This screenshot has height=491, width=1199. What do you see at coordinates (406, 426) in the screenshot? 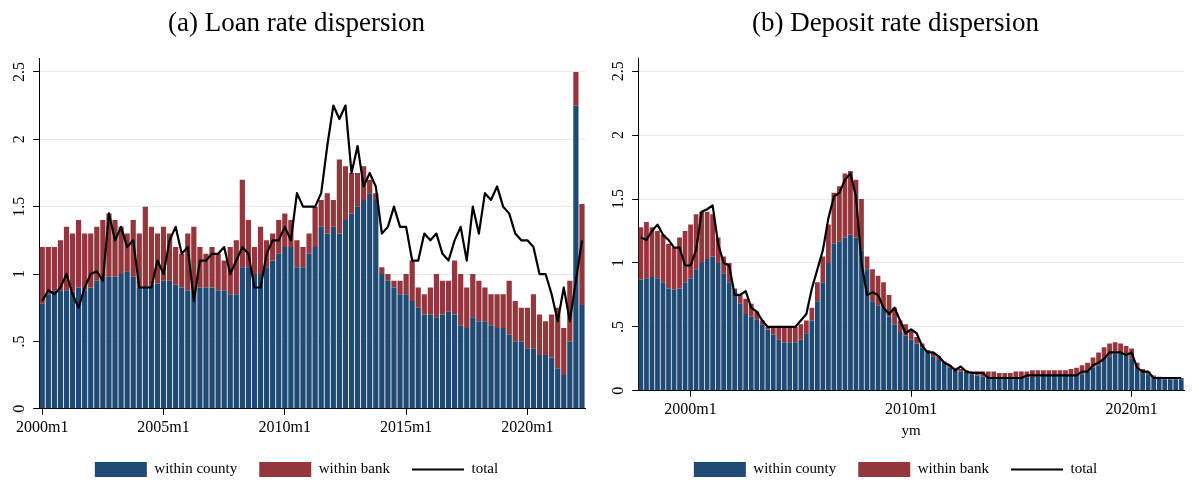
I see `x-tick-label: 2015m1` at bounding box center [406, 426].